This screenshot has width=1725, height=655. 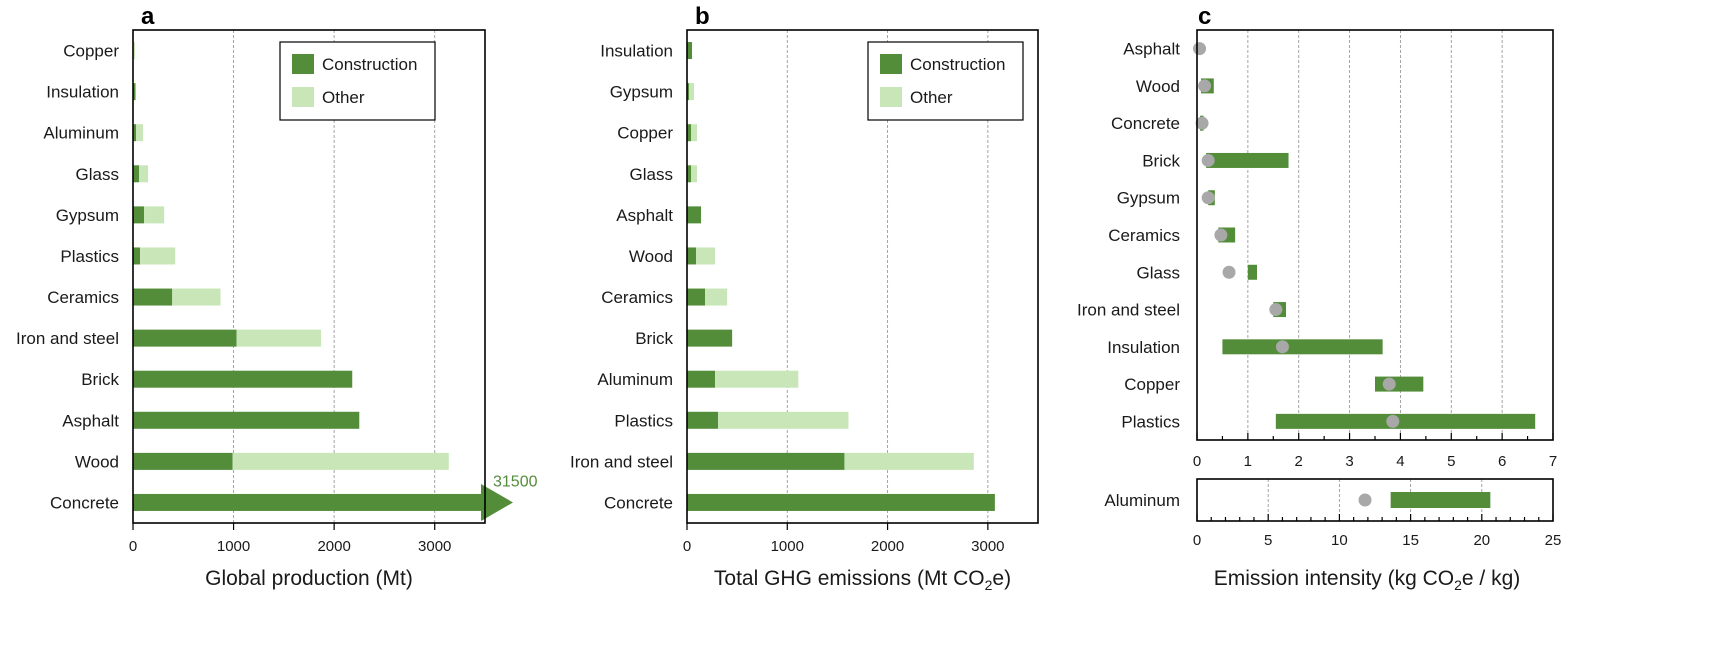 What do you see at coordinates (1365, 500) in the screenshot?
I see `point-aluminum` at bounding box center [1365, 500].